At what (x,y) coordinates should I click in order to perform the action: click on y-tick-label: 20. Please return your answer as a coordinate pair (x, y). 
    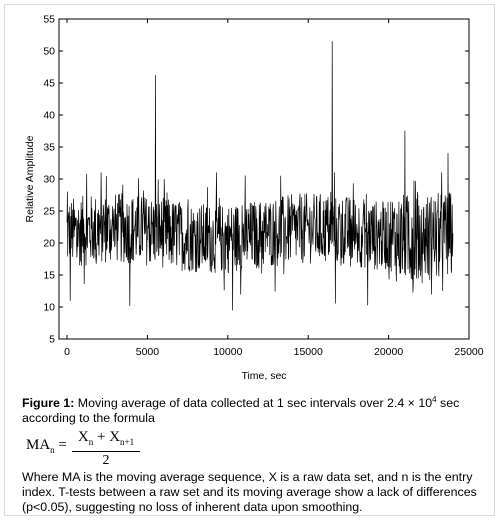
    Looking at the image, I should click on (49, 244).